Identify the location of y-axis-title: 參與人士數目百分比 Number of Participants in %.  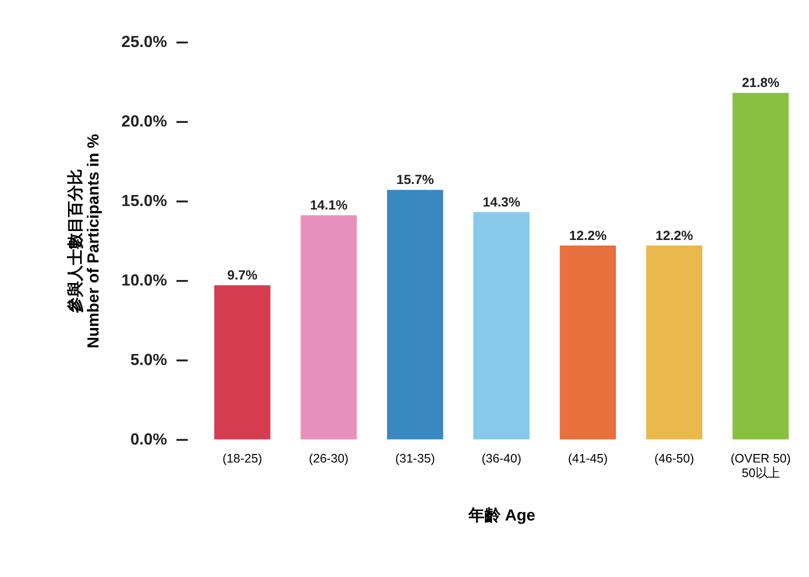
(84, 241).